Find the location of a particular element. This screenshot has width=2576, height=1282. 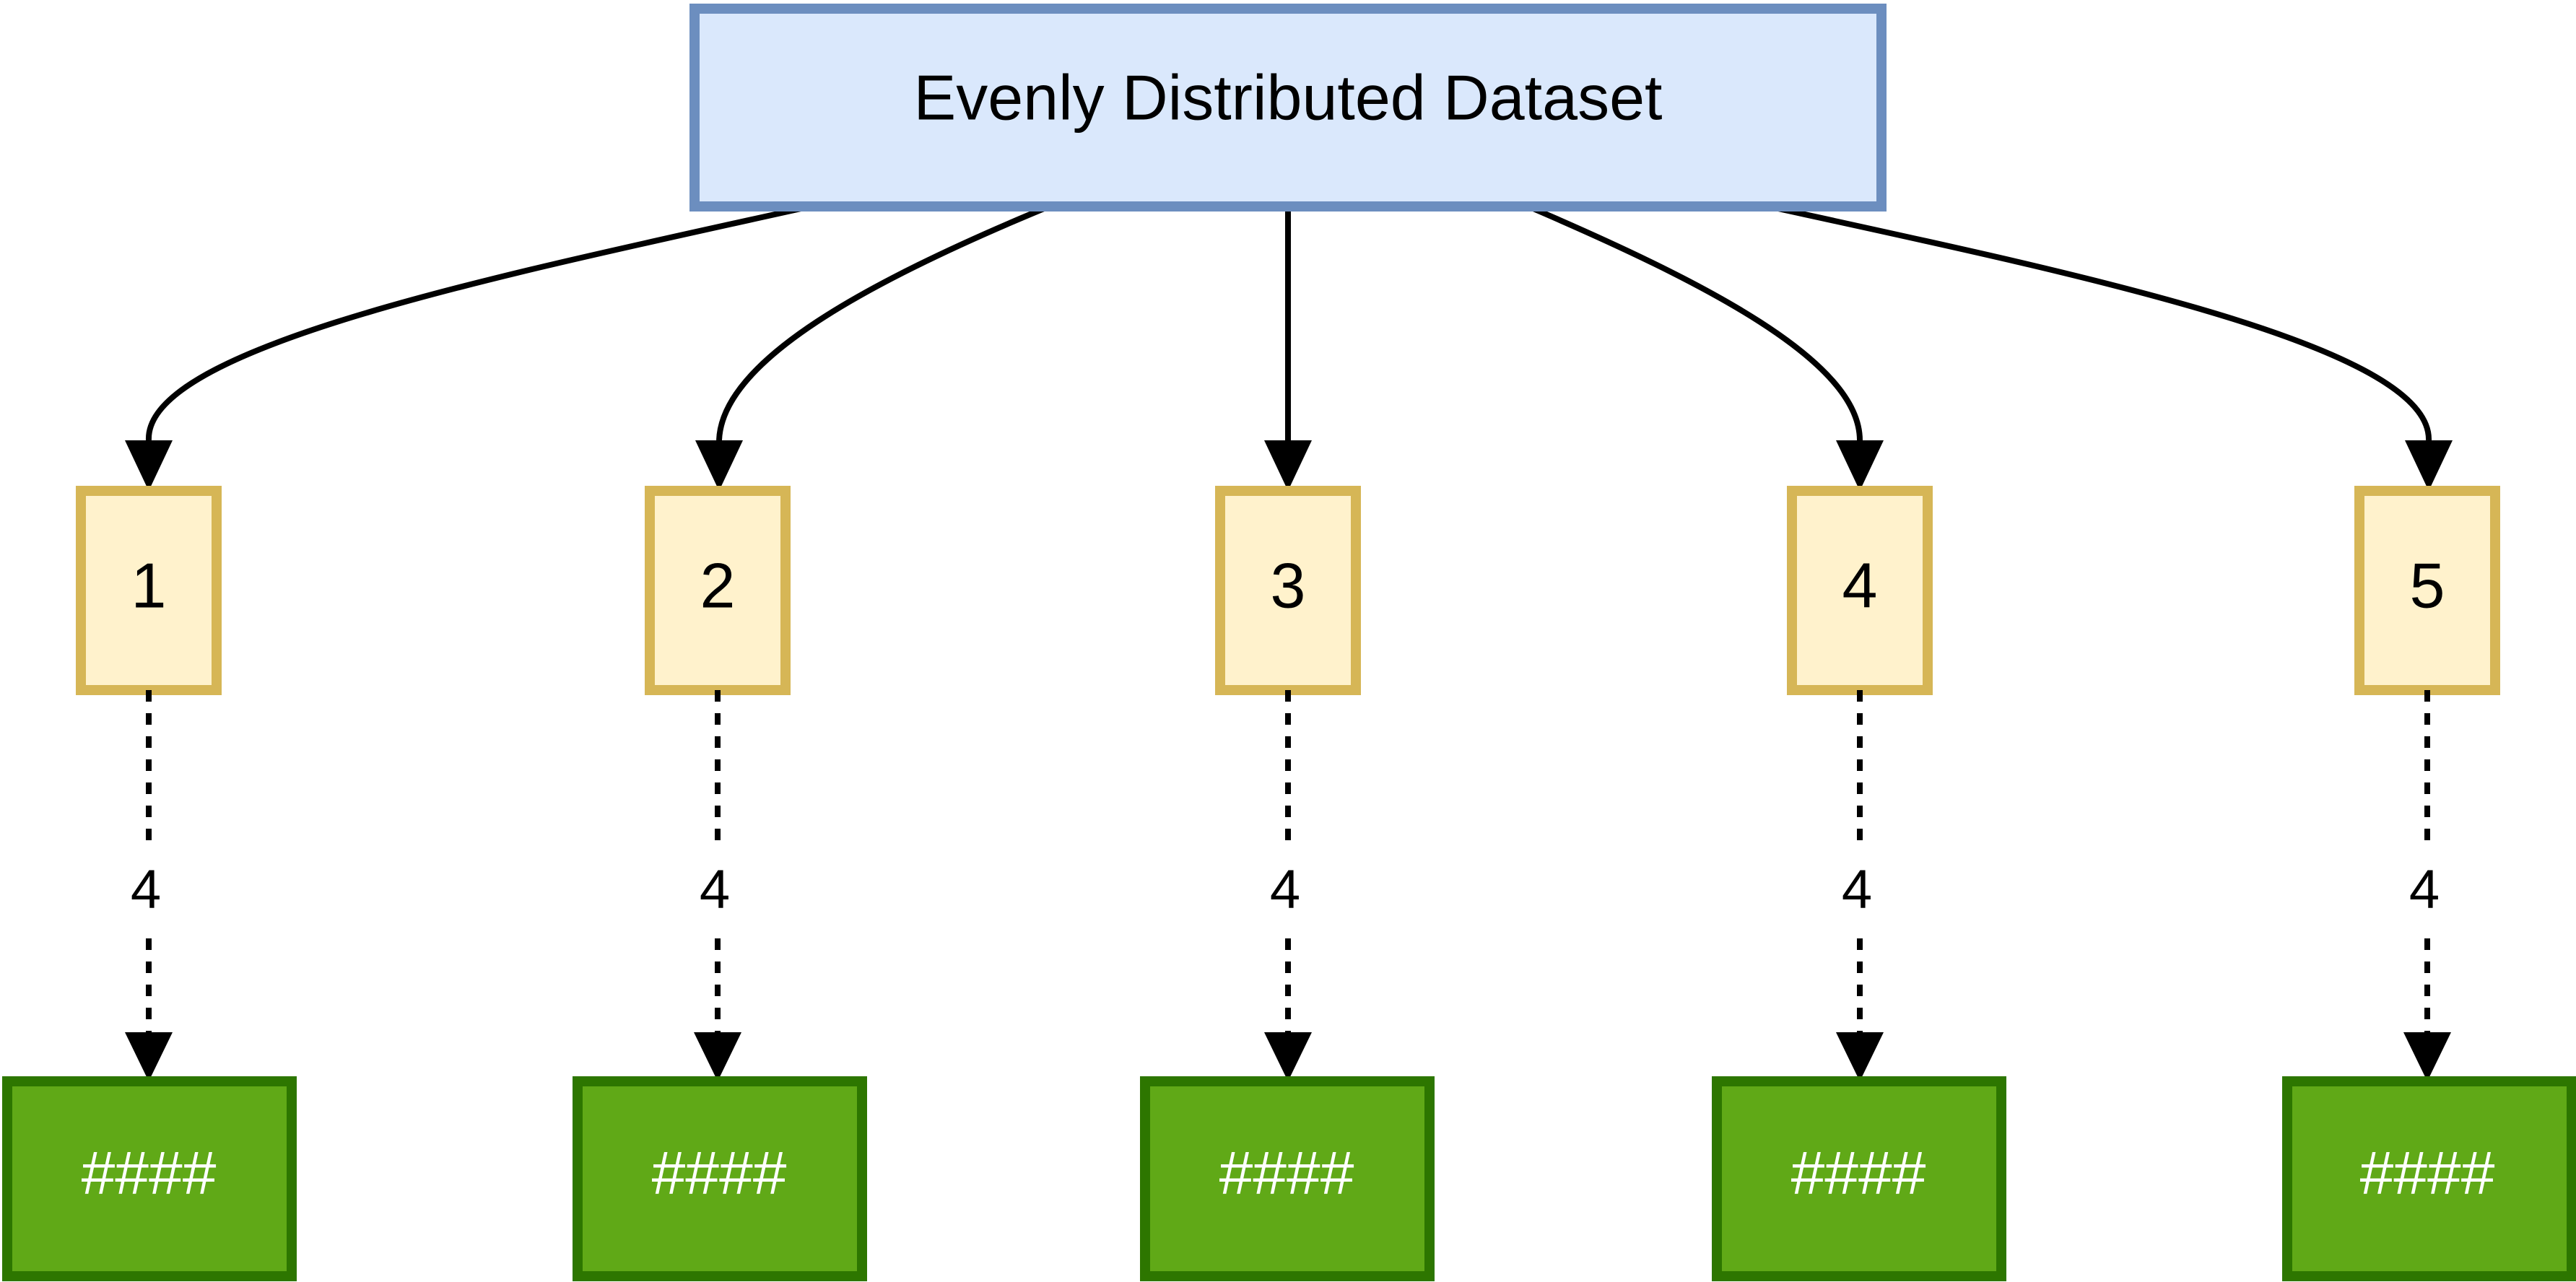

partition-label: 1 is located at coordinates (149, 585).